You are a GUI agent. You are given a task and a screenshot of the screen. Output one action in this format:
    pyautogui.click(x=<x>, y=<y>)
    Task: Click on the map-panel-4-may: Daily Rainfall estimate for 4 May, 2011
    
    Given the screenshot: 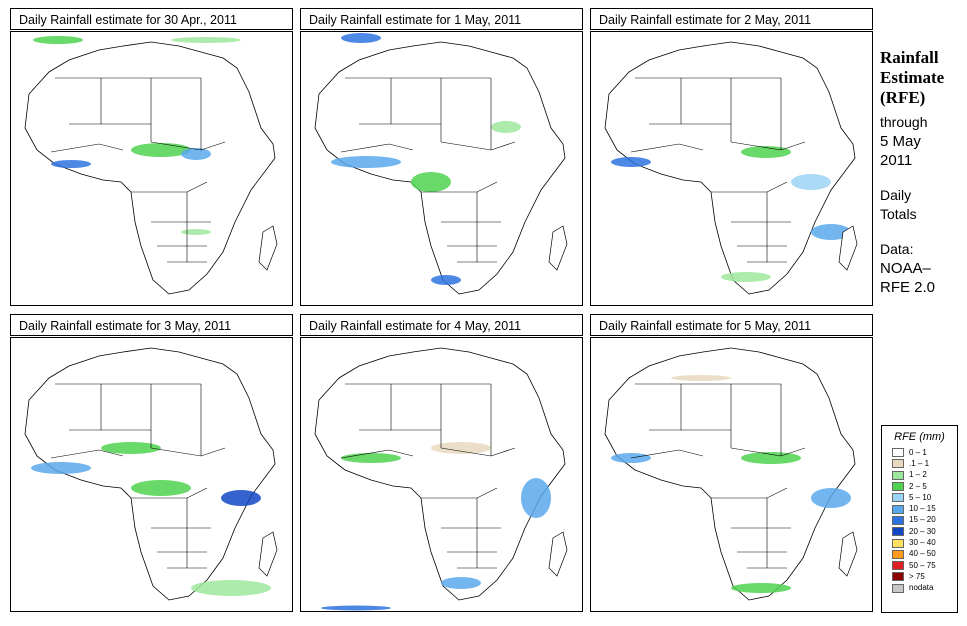 What is the action you would take?
    pyautogui.click(x=442, y=463)
    